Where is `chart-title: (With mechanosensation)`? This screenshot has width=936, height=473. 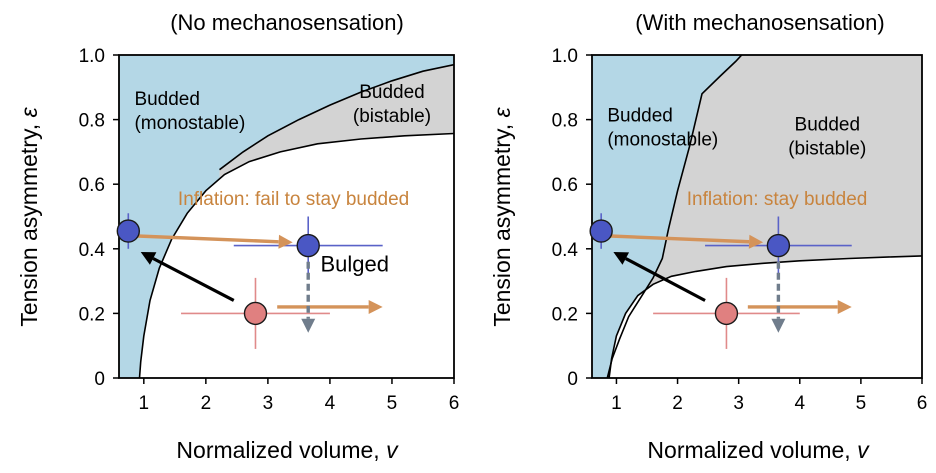 chart-title: (With mechanosensation) is located at coordinates (759, 22).